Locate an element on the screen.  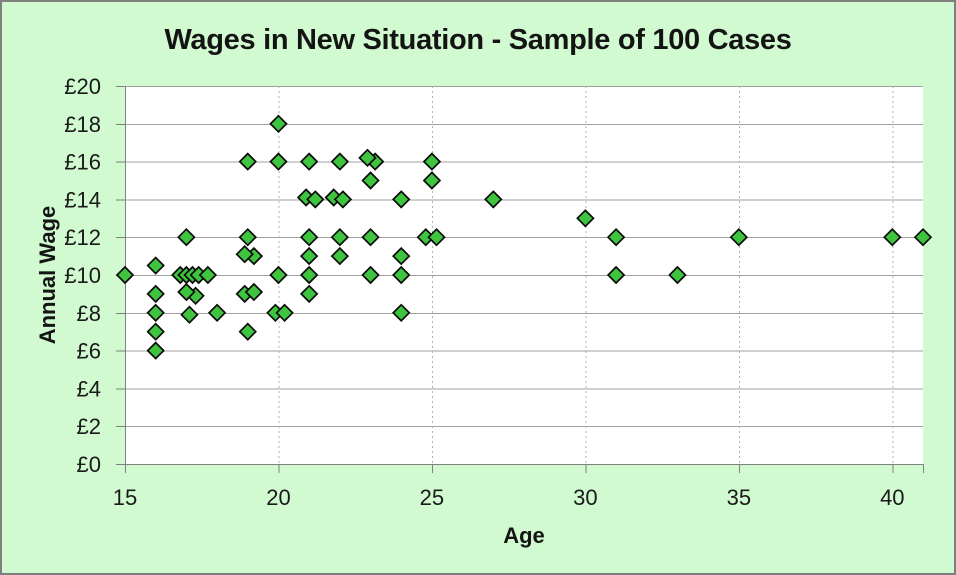
x-tick-label: 15 is located at coordinates (125, 497).